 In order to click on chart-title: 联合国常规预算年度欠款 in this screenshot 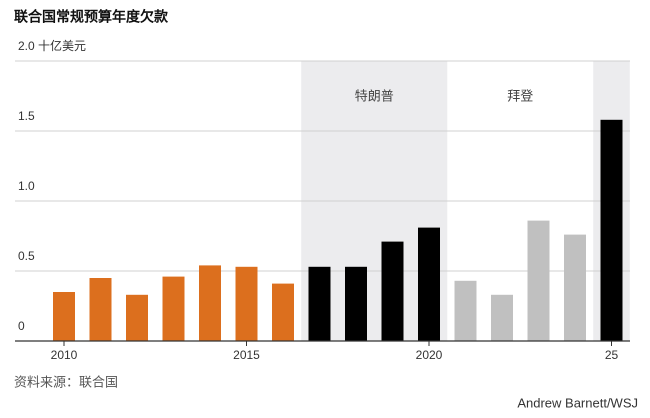, I will do `click(91, 17)`.